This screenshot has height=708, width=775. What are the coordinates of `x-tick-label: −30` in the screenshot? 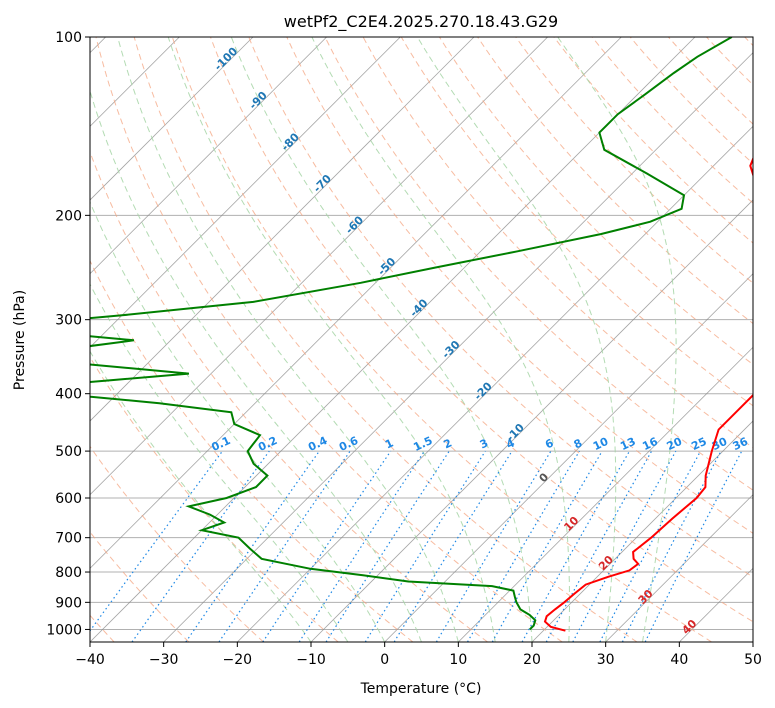 It's located at (164, 660).